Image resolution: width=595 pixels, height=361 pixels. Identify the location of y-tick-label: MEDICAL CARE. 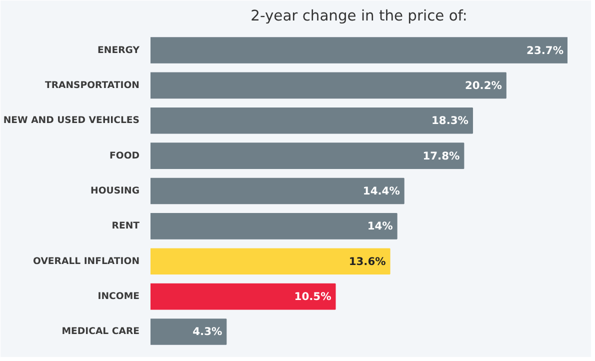
(101, 332).